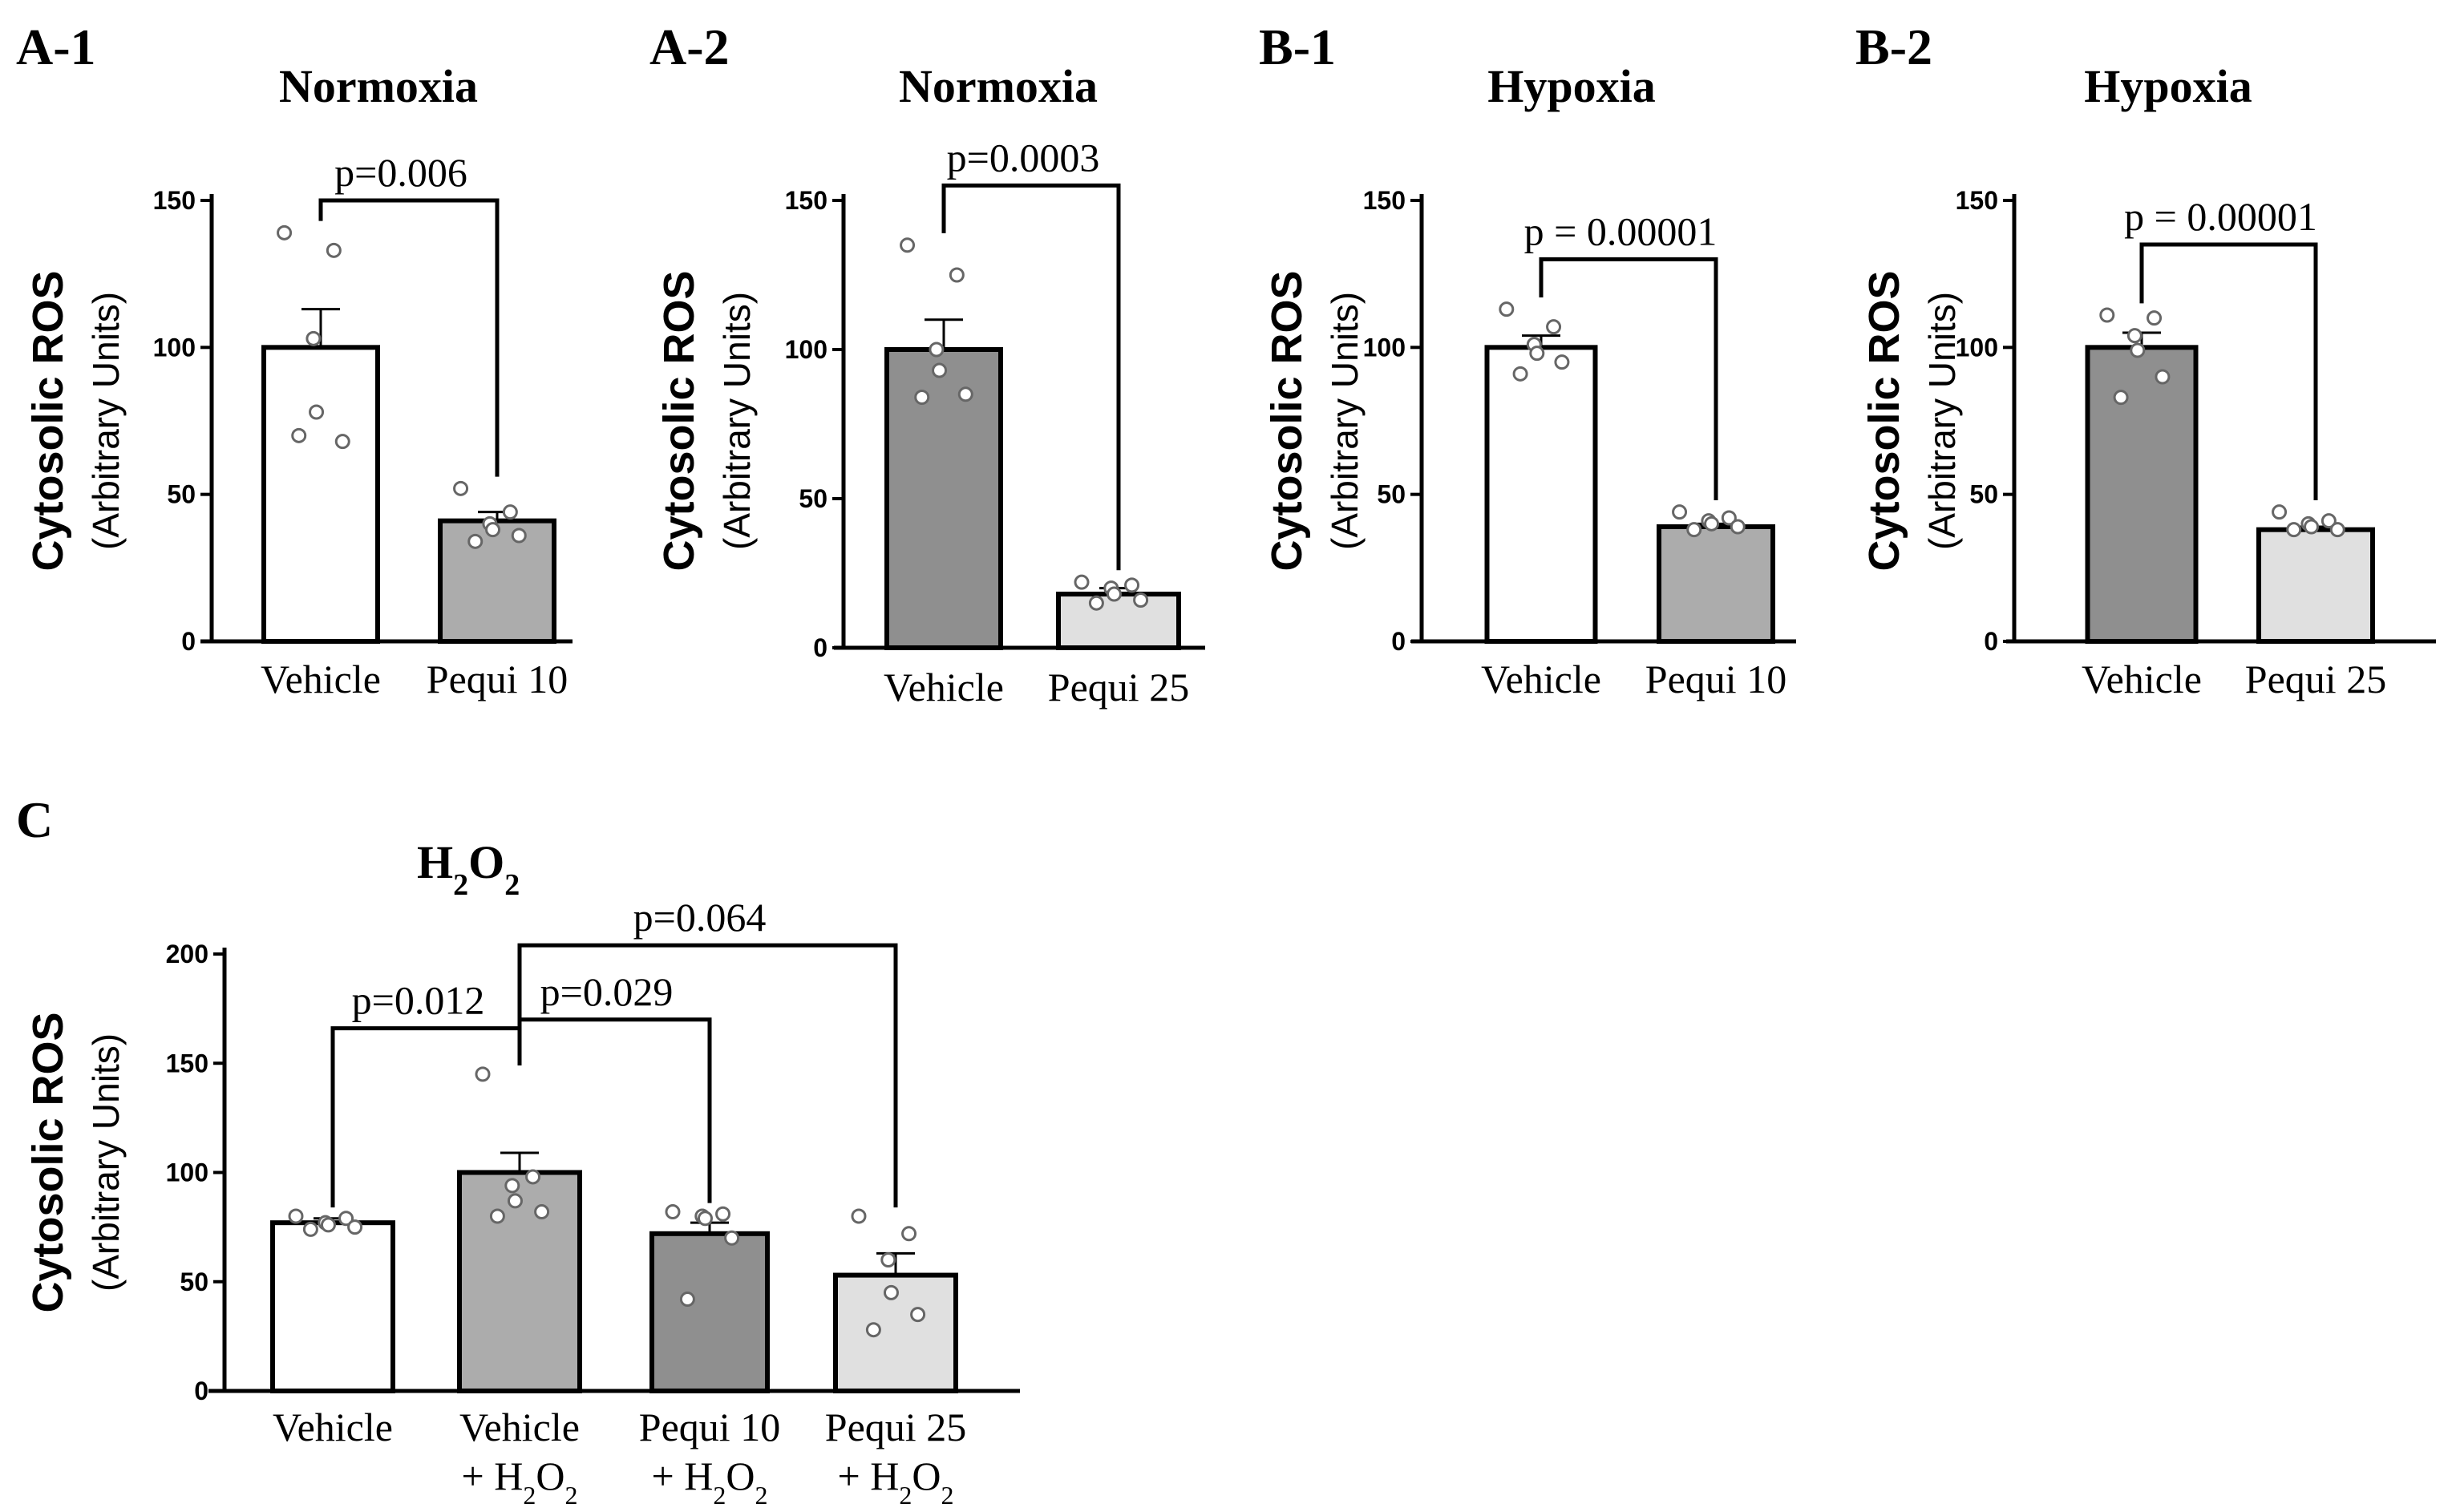  I want to click on category-label-1: Pequi 25, so click(1118, 688).